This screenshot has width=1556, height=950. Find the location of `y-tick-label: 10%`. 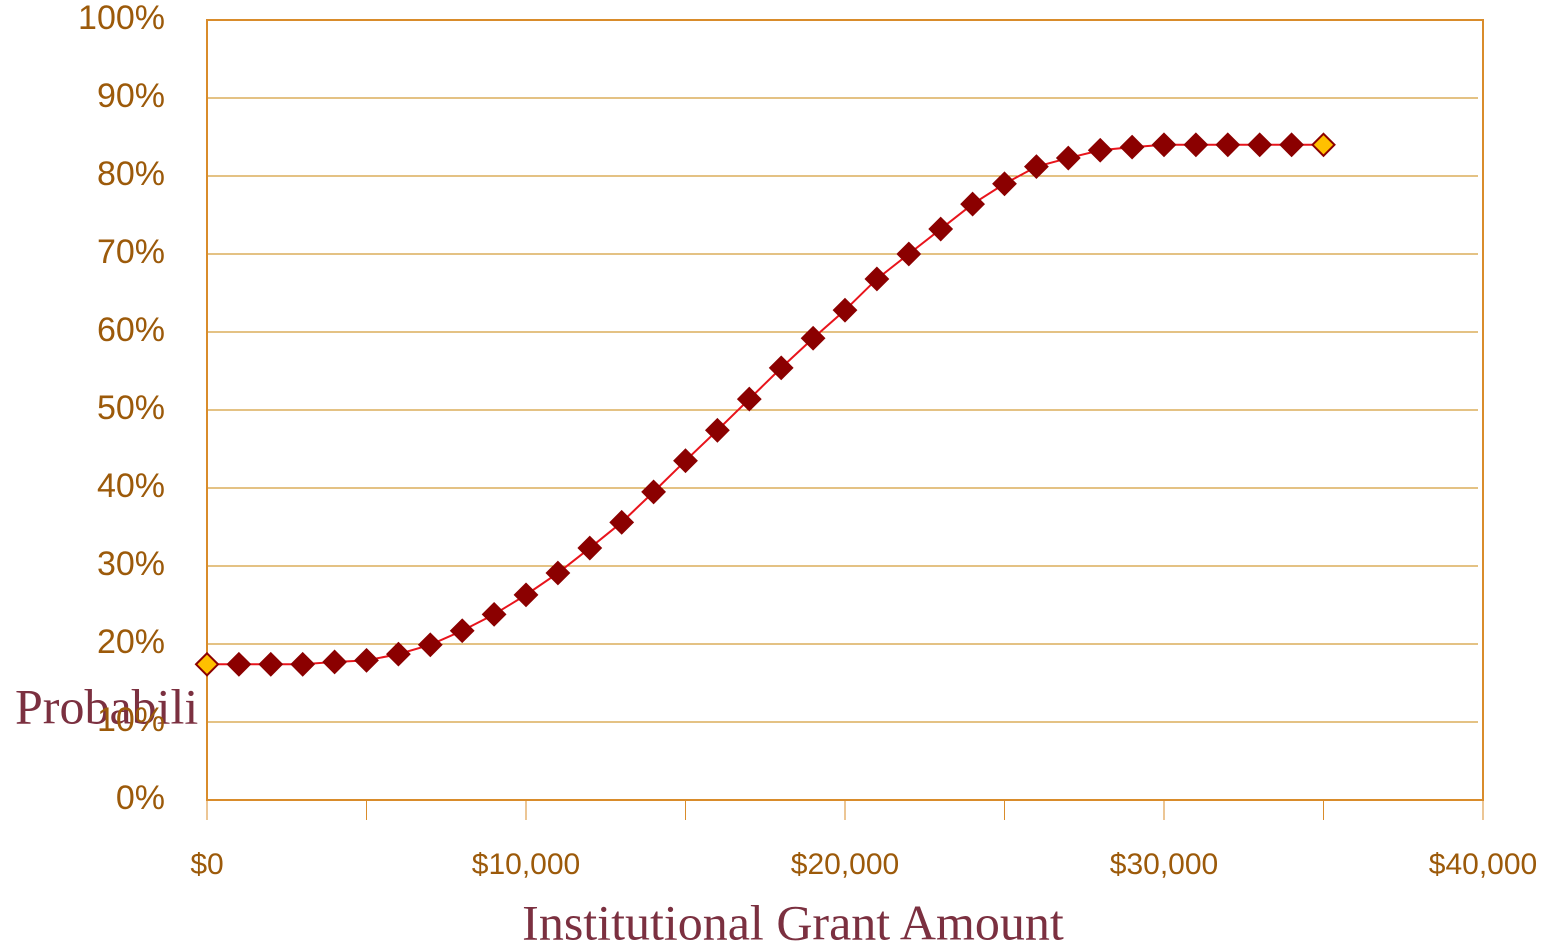

y-tick-label: 10% is located at coordinates (131, 720).